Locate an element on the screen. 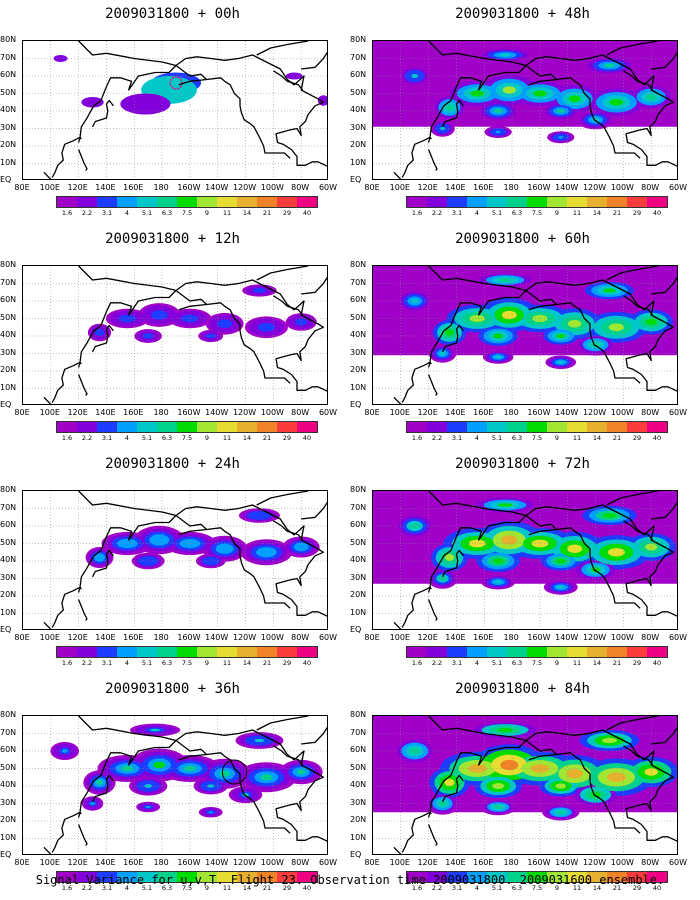 Image resolution: width=700 pixels, height=900 pixels. lon-tick-label: 140E is located at coordinates (455, 637).